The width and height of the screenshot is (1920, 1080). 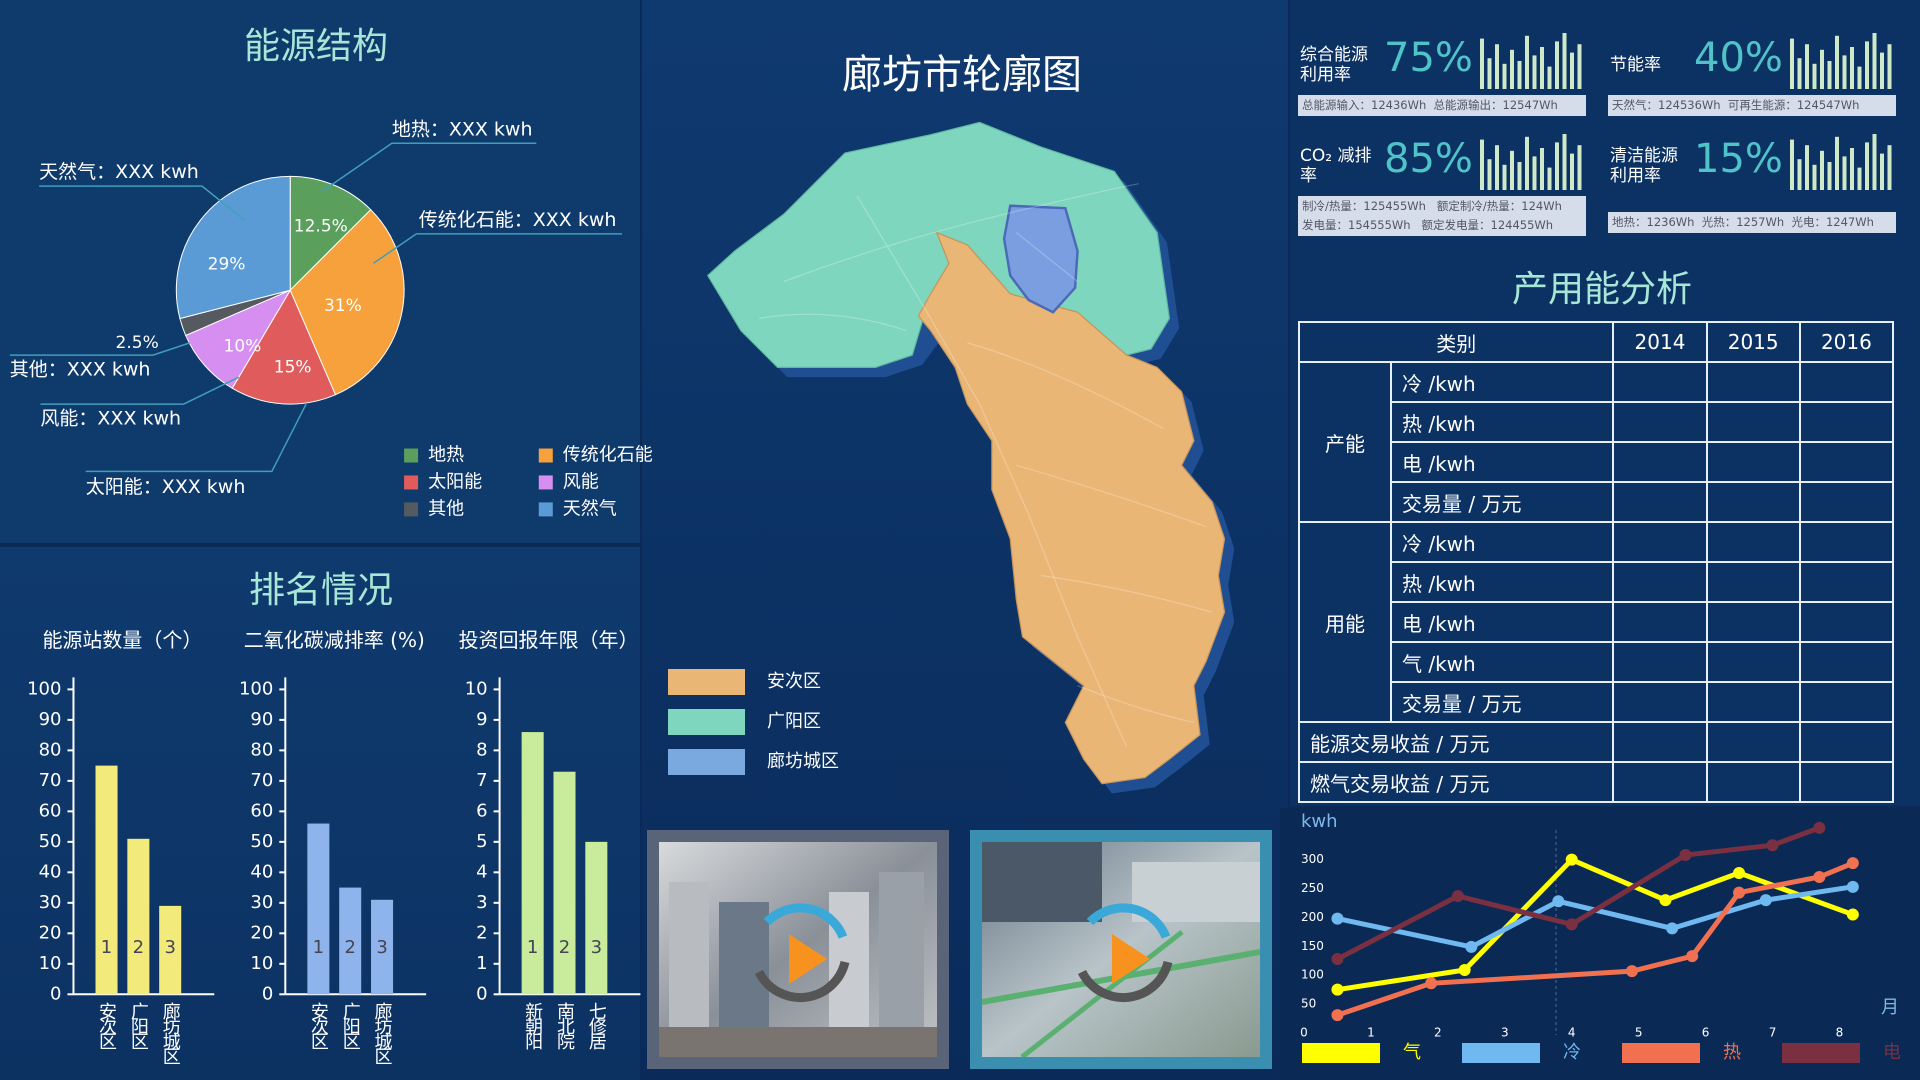 What do you see at coordinates (1412, 1052) in the screenshot?
I see `legend-label: 气` at bounding box center [1412, 1052].